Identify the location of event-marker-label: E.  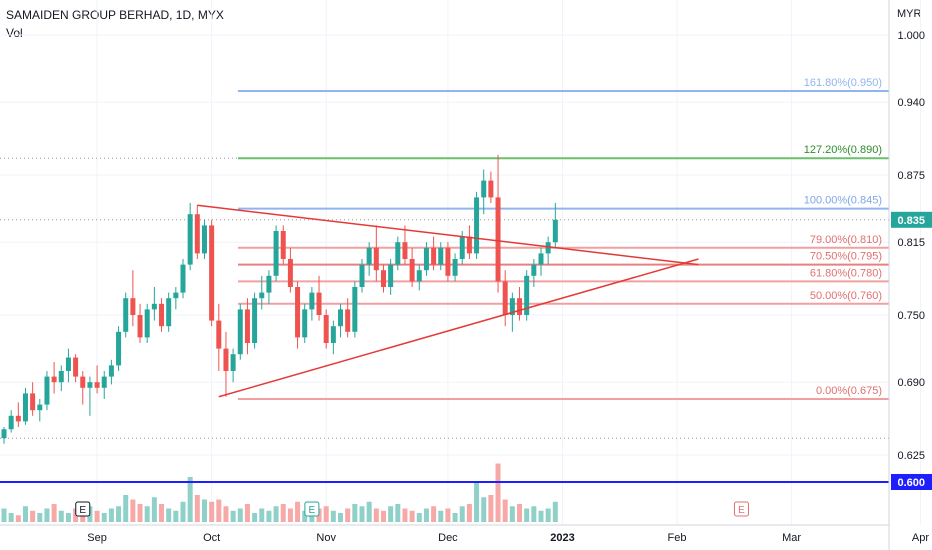
(741, 510).